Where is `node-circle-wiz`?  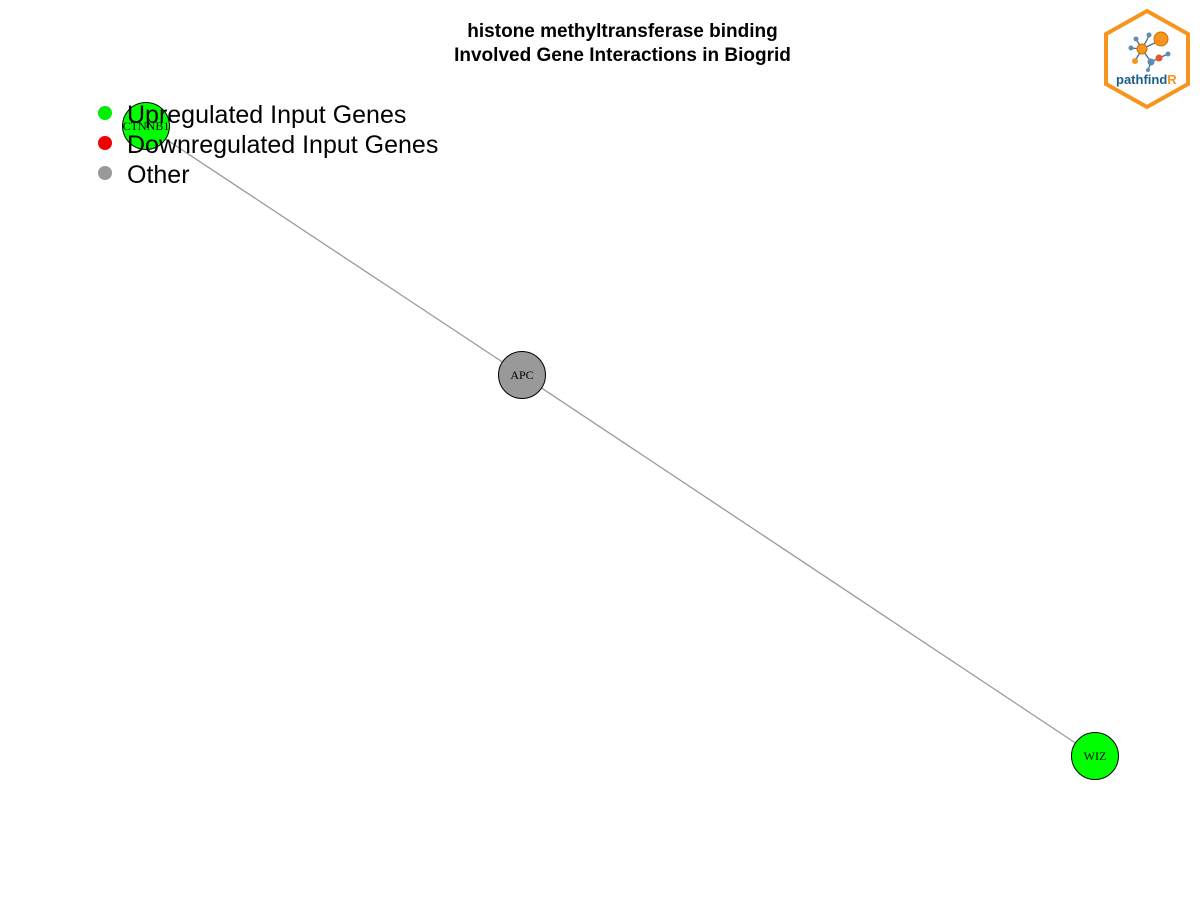
node-circle-wiz is located at coordinates (1095, 756).